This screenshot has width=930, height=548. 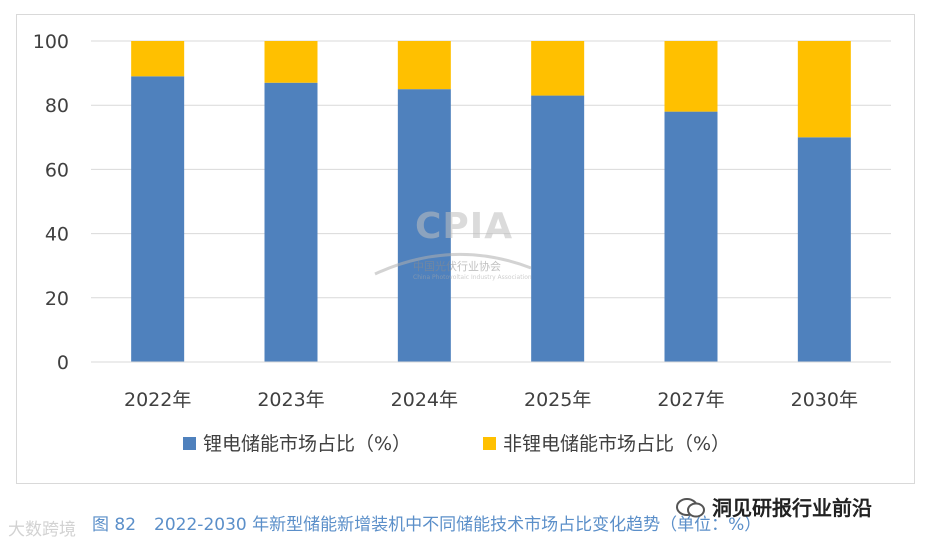 What do you see at coordinates (57, 170) in the screenshot?
I see `y-tick-label: 60` at bounding box center [57, 170].